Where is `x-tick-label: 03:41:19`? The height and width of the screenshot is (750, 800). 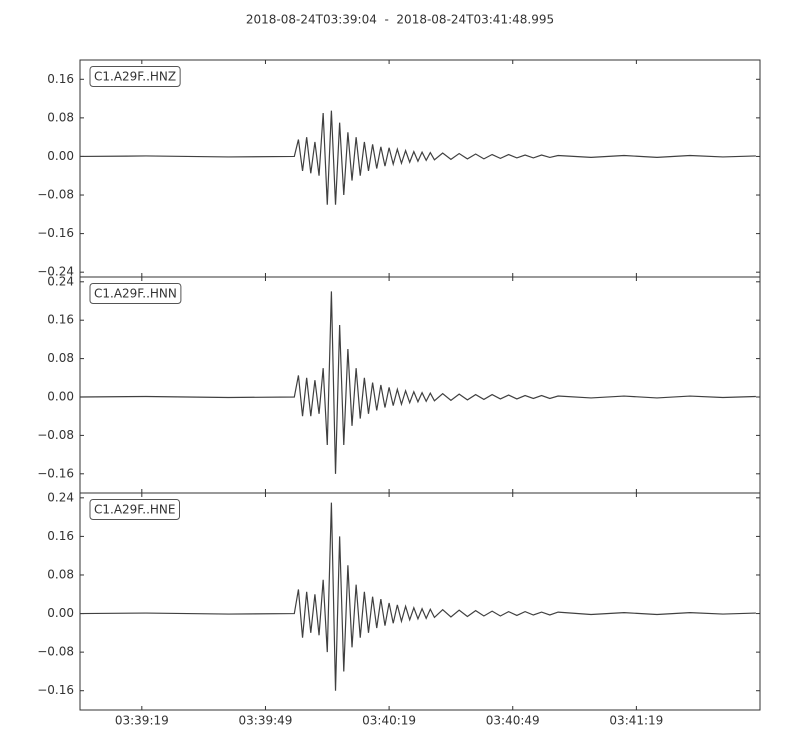
x-tick-label: 03:41:19 is located at coordinates (636, 721).